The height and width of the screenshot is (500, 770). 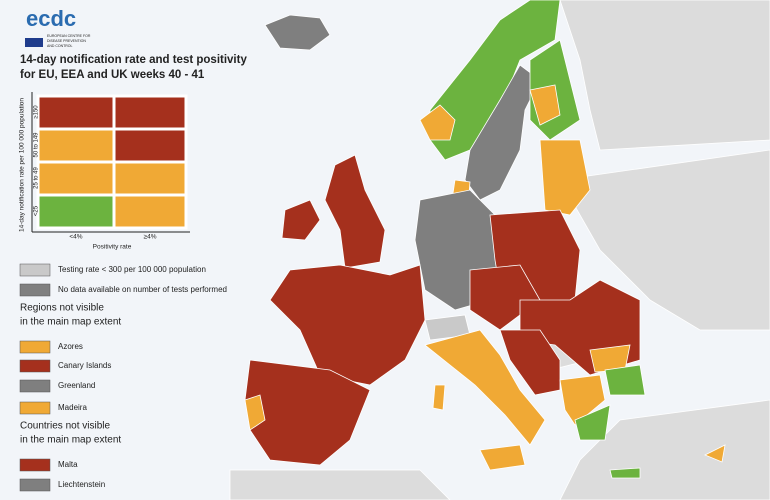 I want to click on legend-heading: Countries not visible, so click(x=65, y=426).